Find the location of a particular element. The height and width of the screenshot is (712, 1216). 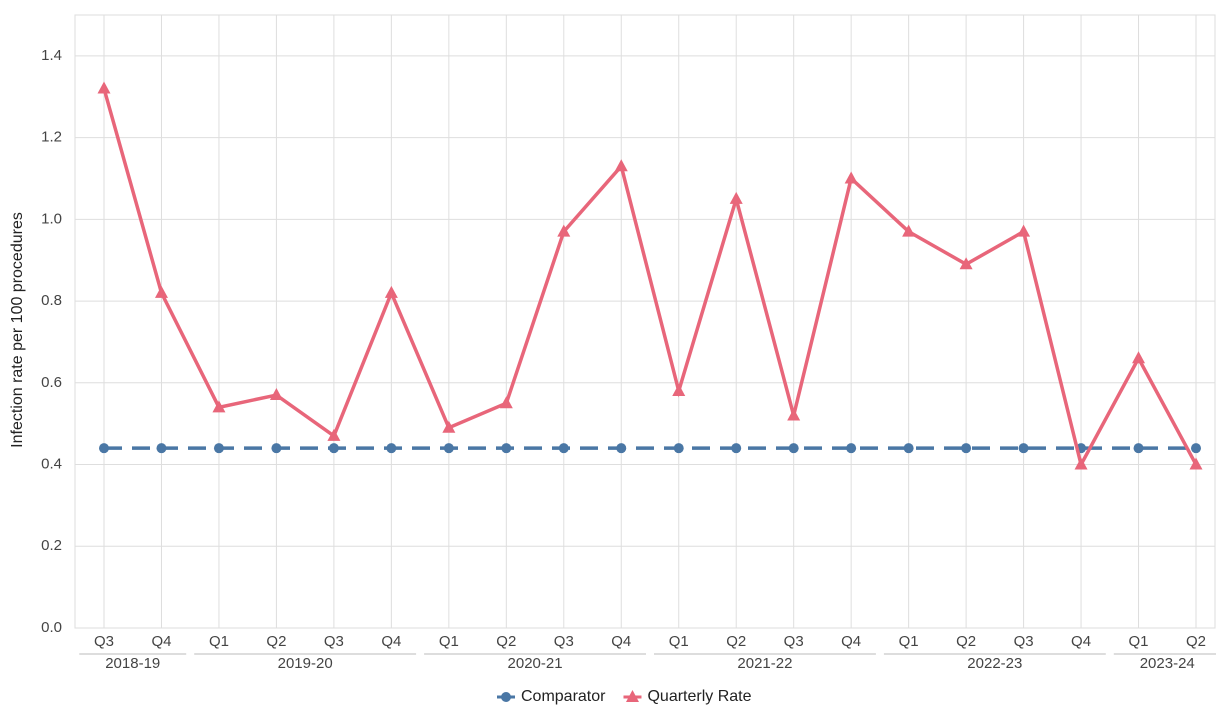

y-tick-label: 0.2 is located at coordinates (51, 545).